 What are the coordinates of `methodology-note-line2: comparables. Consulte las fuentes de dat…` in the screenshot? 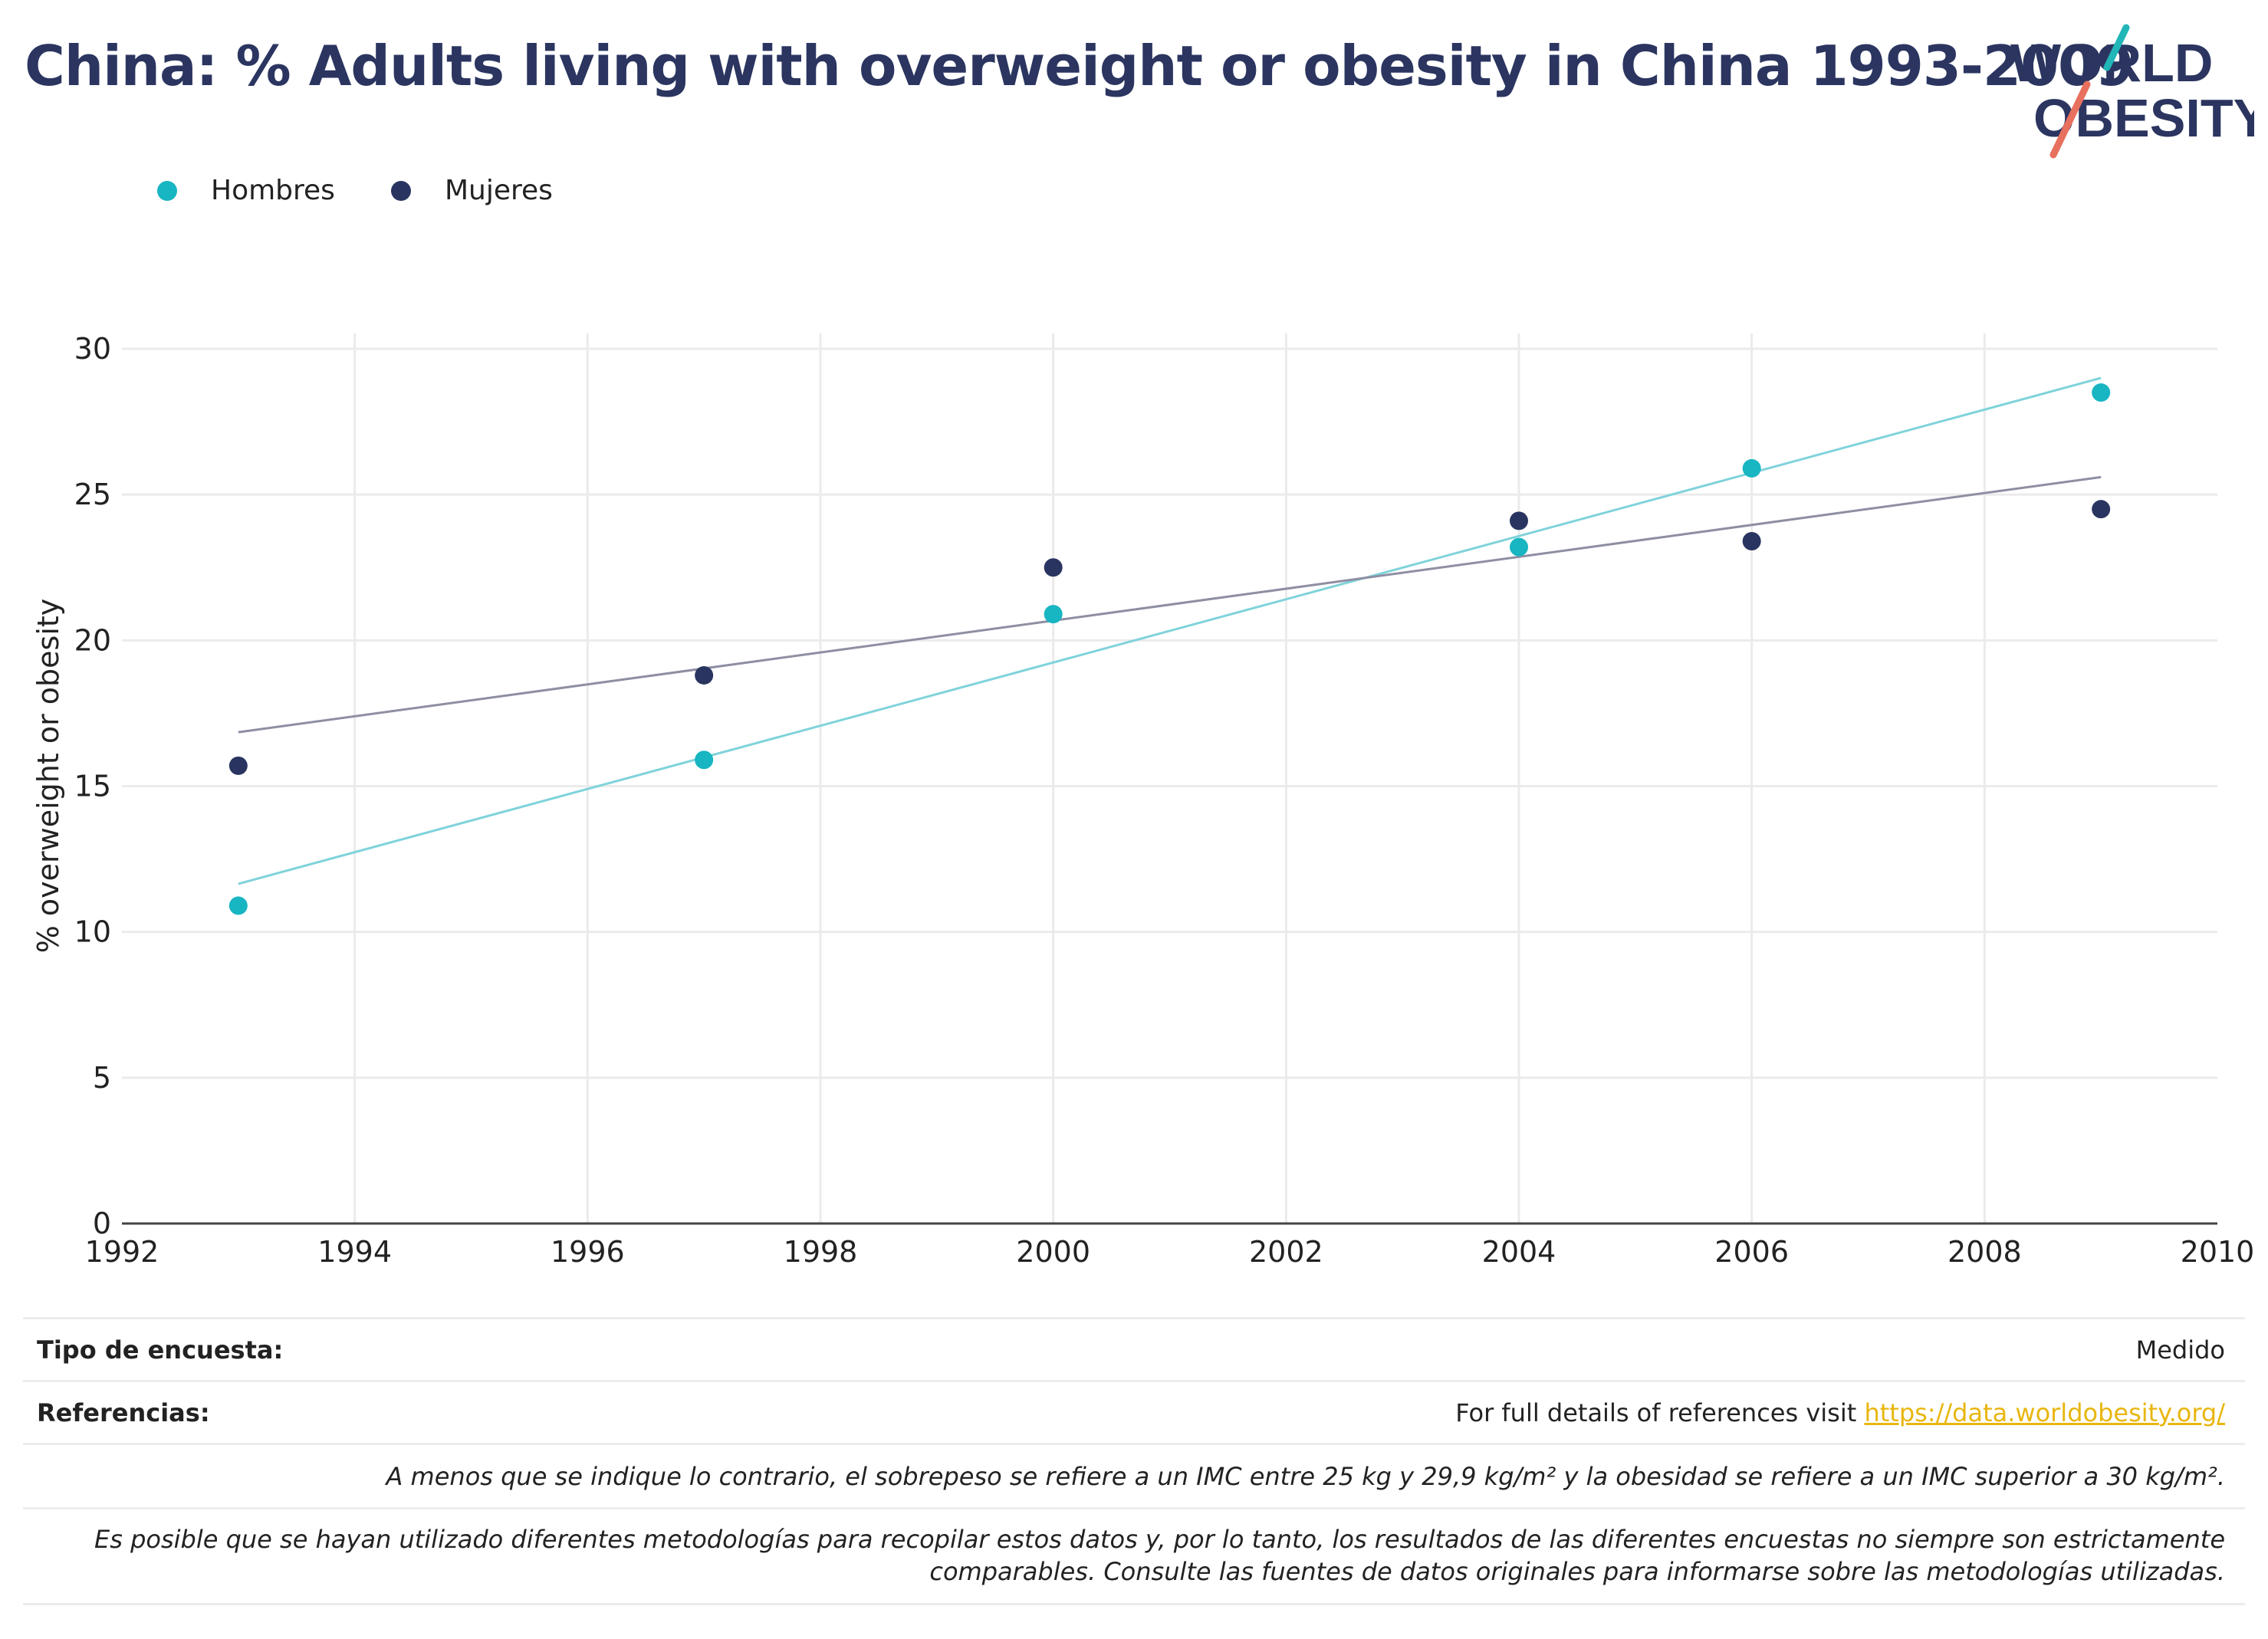 It's located at (1577, 1572).